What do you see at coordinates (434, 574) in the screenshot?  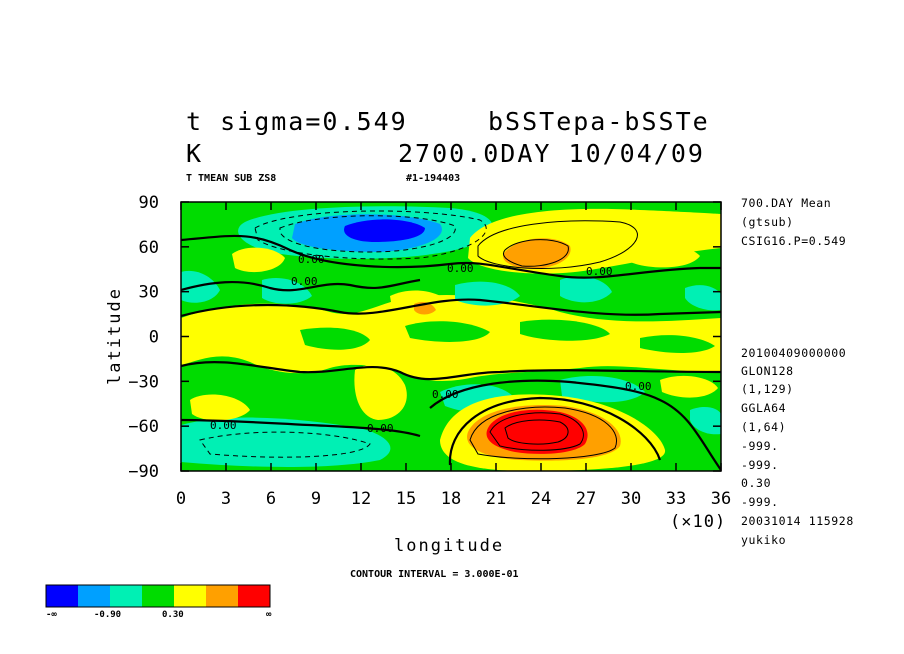 I see `contour-interval-label: CONTOUR INTERVAL = 3.000E-01` at bounding box center [434, 574].